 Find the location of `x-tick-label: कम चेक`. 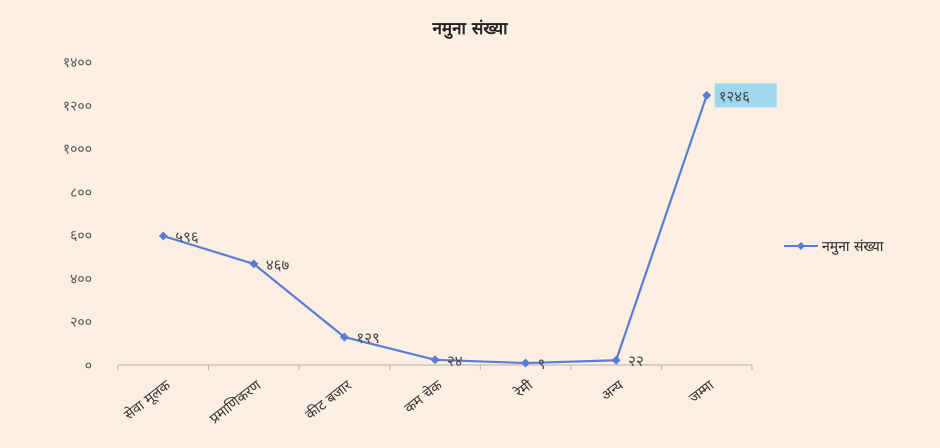

x-tick-label: कम चेक is located at coordinates (423, 397).